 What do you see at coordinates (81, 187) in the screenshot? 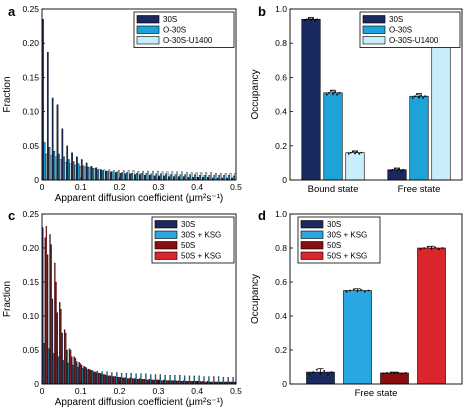
I see `x-tick-label: 0.1` at bounding box center [81, 187].